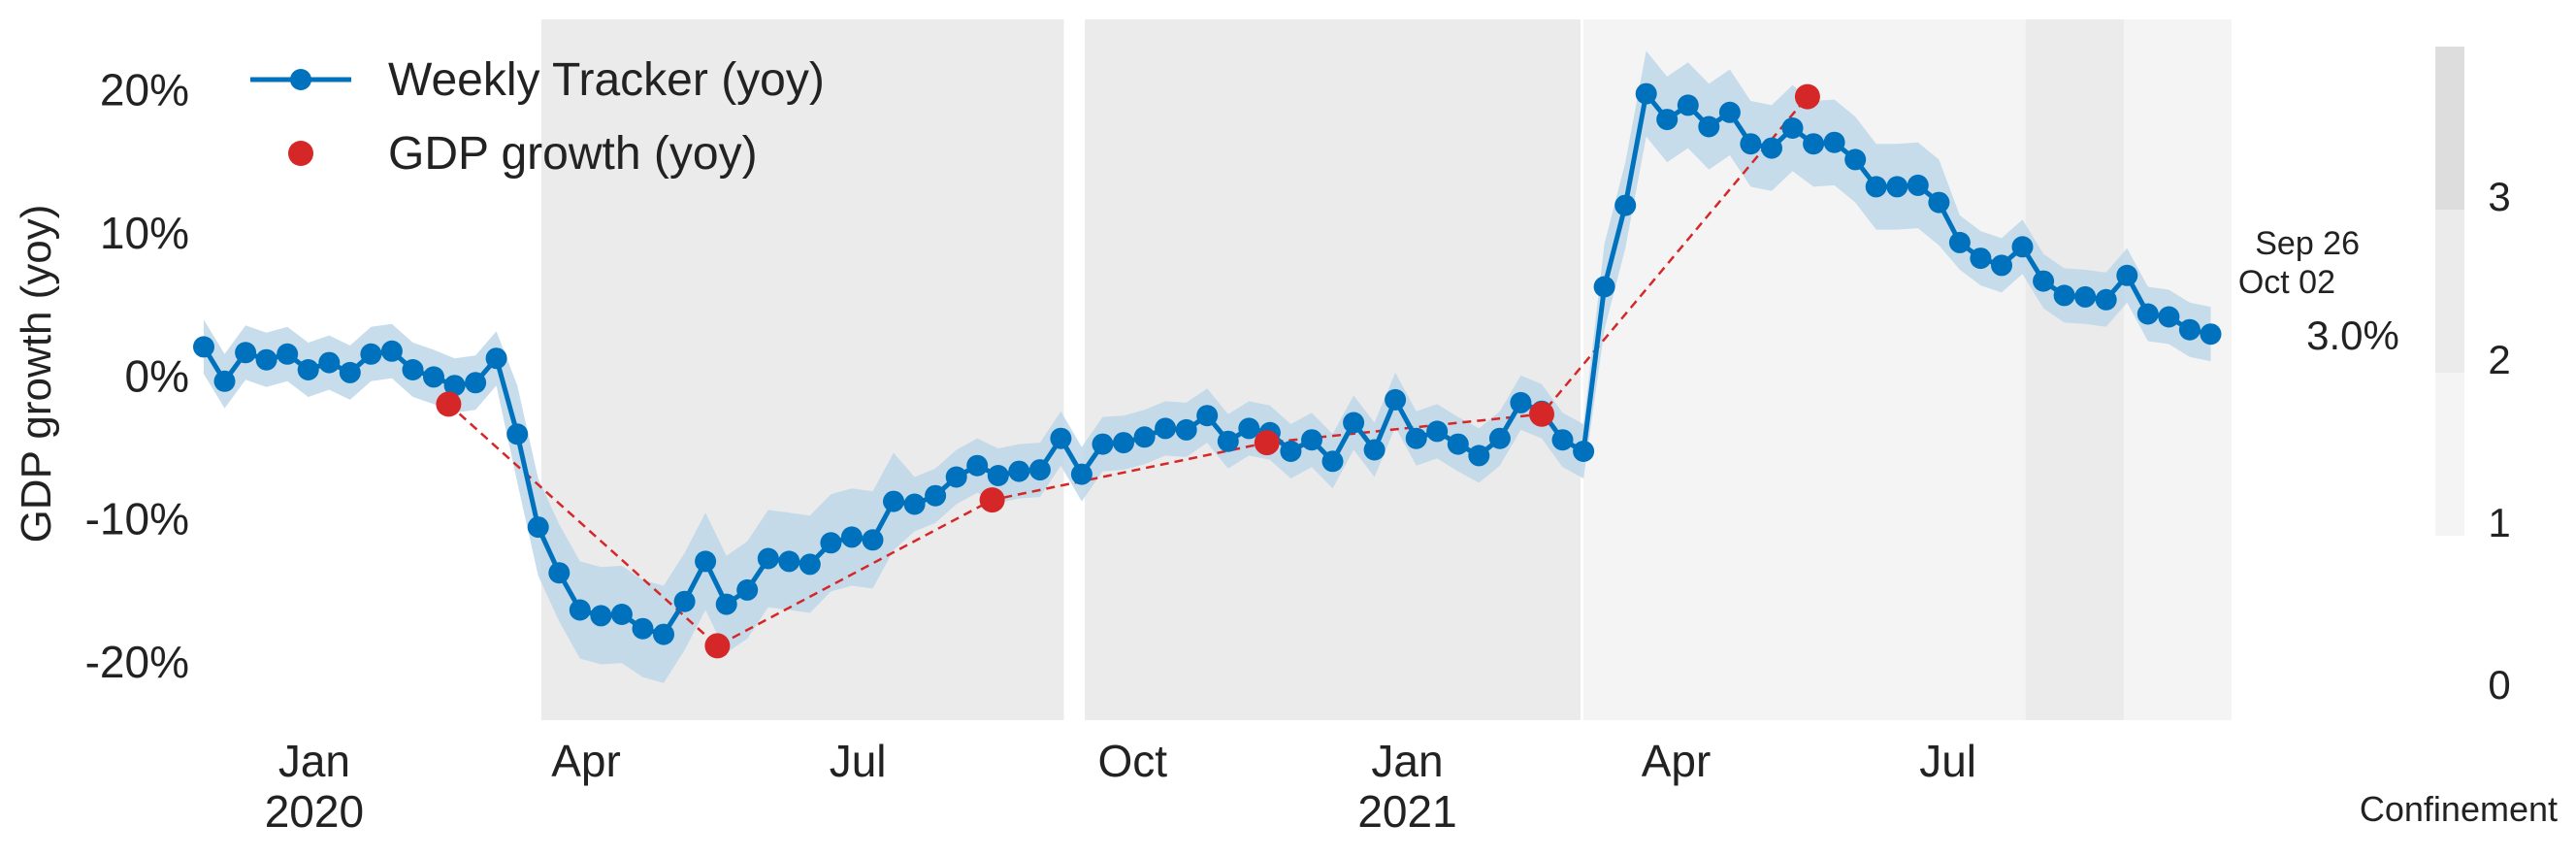  What do you see at coordinates (586, 761) in the screenshot?
I see `x-tick-label-1: Apr` at bounding box center [586, 761].